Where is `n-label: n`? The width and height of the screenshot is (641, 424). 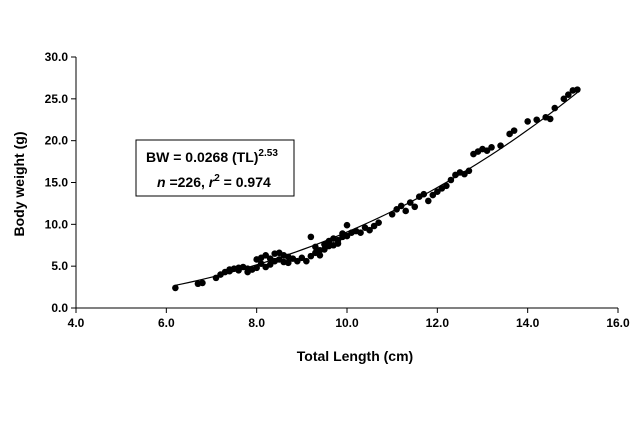
n-label: n is located at coordinates (161, 182).